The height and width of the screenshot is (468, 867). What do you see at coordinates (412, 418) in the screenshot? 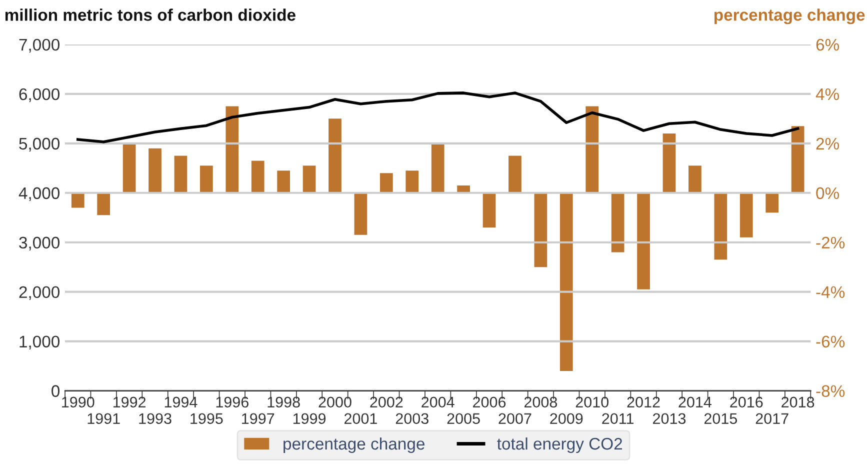
I see `x-tick-label: 2003` at bounding box center [412, 418].